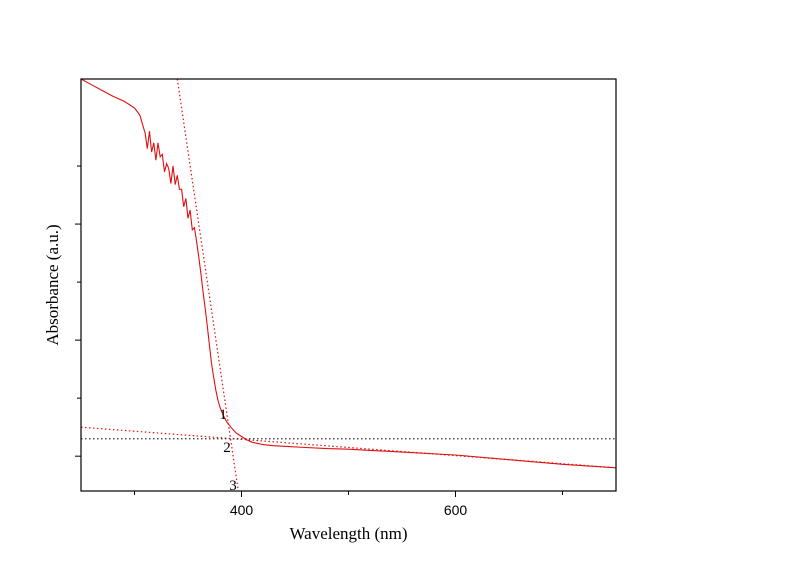 This screenshot has height=583, width=800. Describe the element at coordinates (223, 415) in the screenshot. I see `reference-line-label-1: 1` at that location.